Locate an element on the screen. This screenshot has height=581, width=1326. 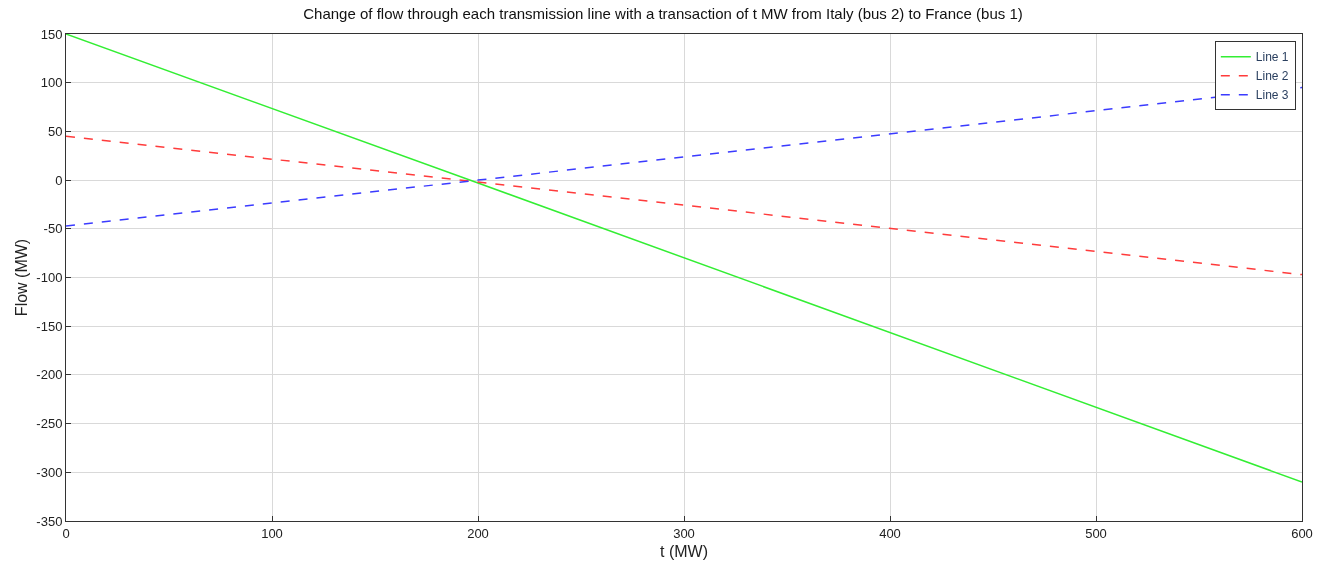
y-tick-label: 50 is located at coordinates (55, 131).